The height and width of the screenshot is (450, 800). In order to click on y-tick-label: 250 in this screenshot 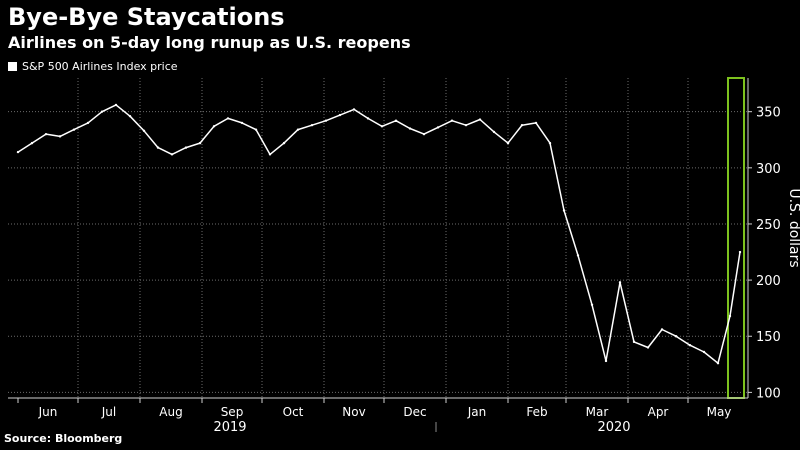, I will do `click(768, 225)`.